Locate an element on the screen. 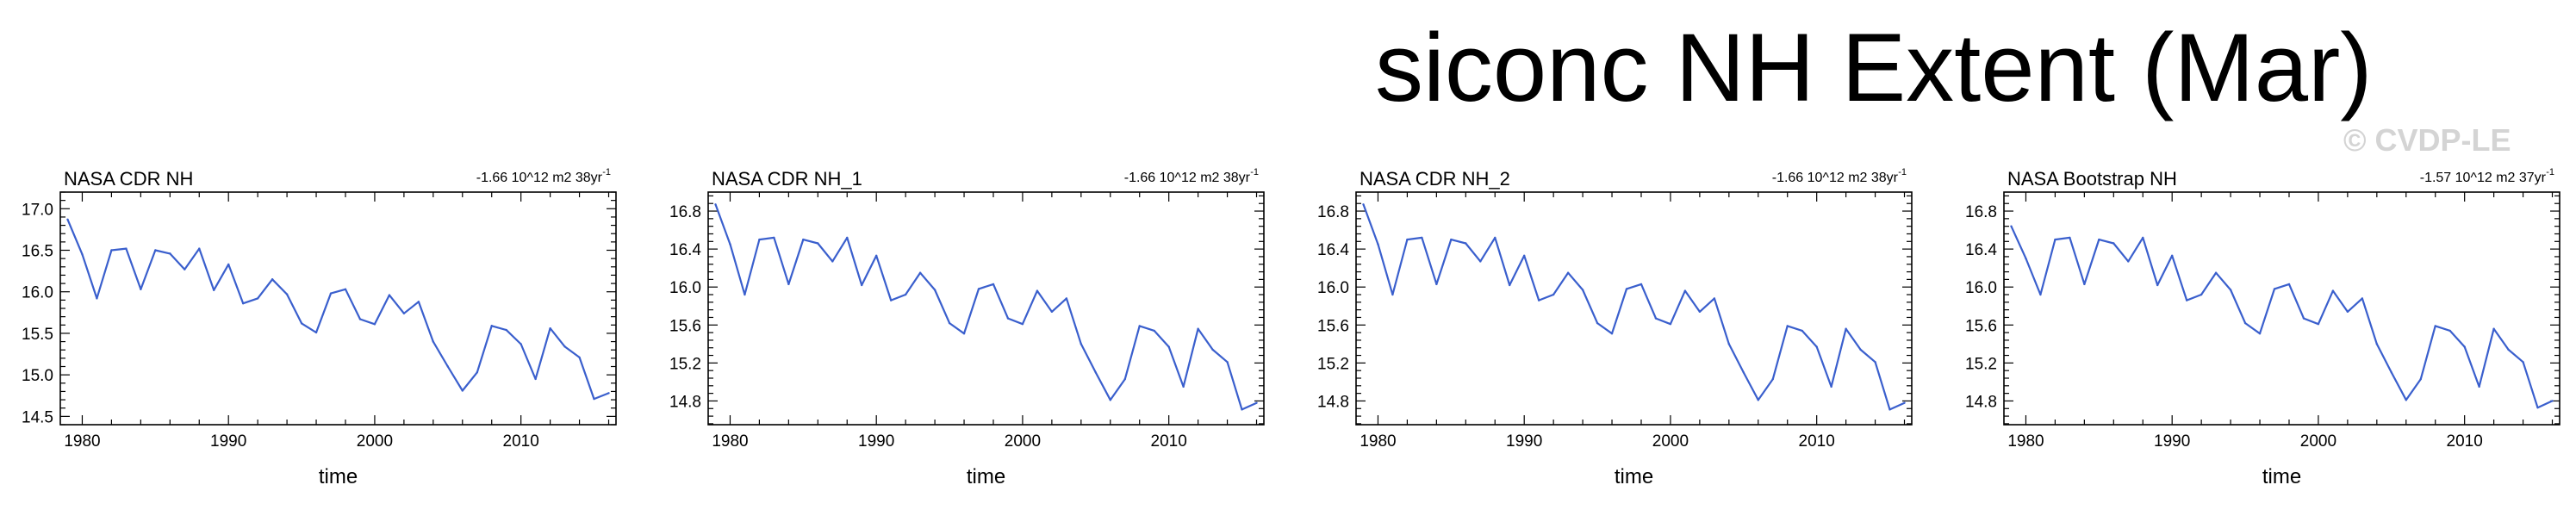 This screenshot has width=2576, height=516. x-tick-label: 2010 is located at coordinates (521, 441).